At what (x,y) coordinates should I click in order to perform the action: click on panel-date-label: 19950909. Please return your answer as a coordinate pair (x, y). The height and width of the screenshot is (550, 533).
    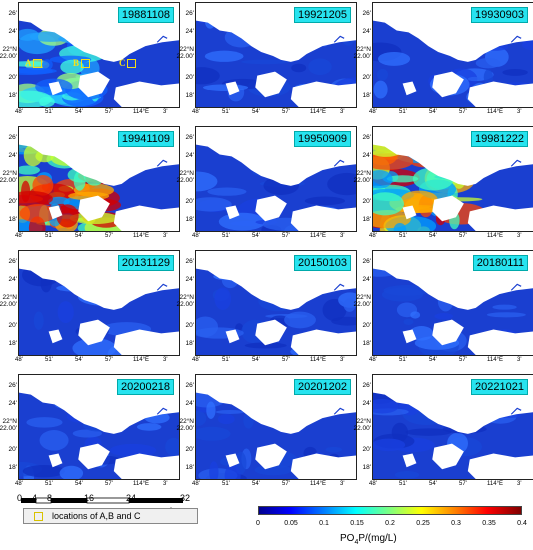
    Looking at the image, I should click on (322, 139).